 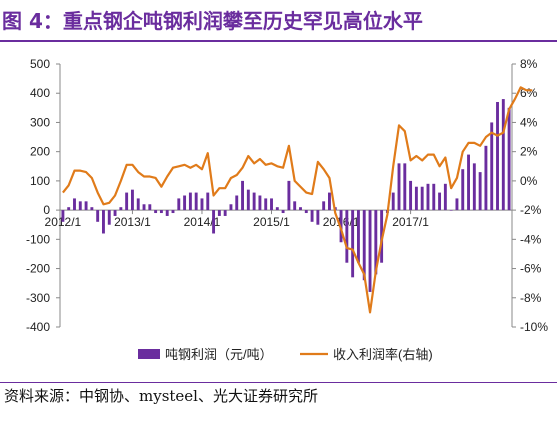 I want to click on x-axis-tick-label: 2013/1, so click(x=132, y=222).